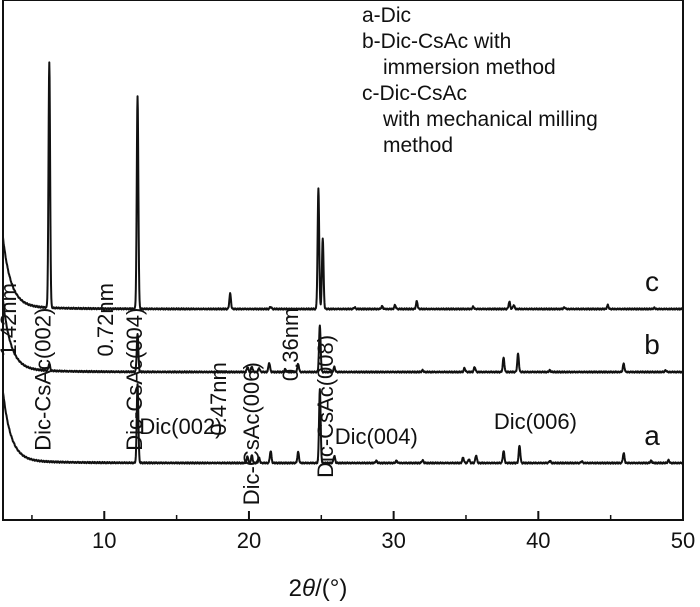 This screenshot has width=700, height=607. What do you see at coordinates (386, 15) in the screenshot?
I see `legend-line: a-Dic` at bounding box center [386, 15].